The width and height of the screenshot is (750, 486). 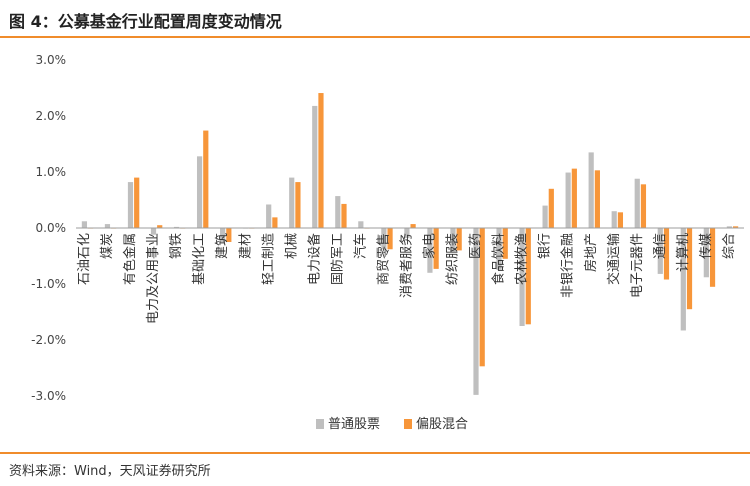 I want to click on footer-divider, so click(x=375, y=453).